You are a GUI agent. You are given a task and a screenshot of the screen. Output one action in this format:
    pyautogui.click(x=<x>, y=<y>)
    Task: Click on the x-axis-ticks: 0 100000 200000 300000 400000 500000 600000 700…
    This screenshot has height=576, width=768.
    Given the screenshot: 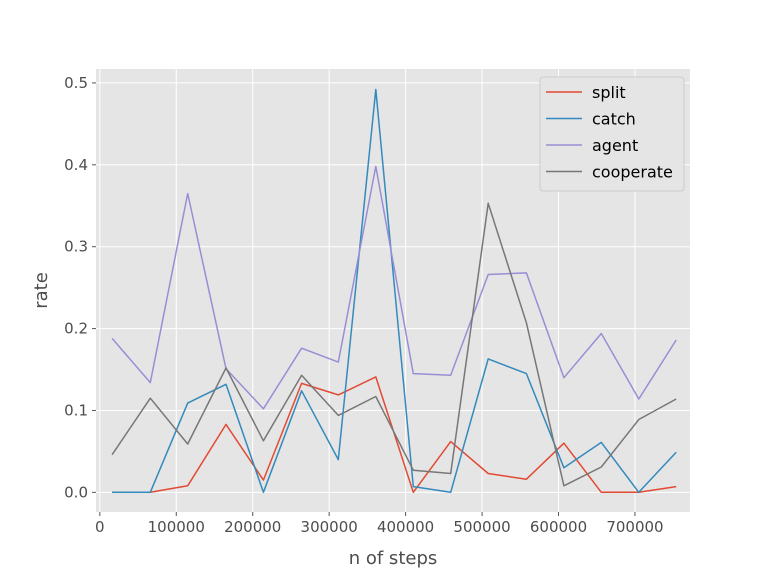 What is the action you would take?
    pyautogui.click(x=379, y=524)
    